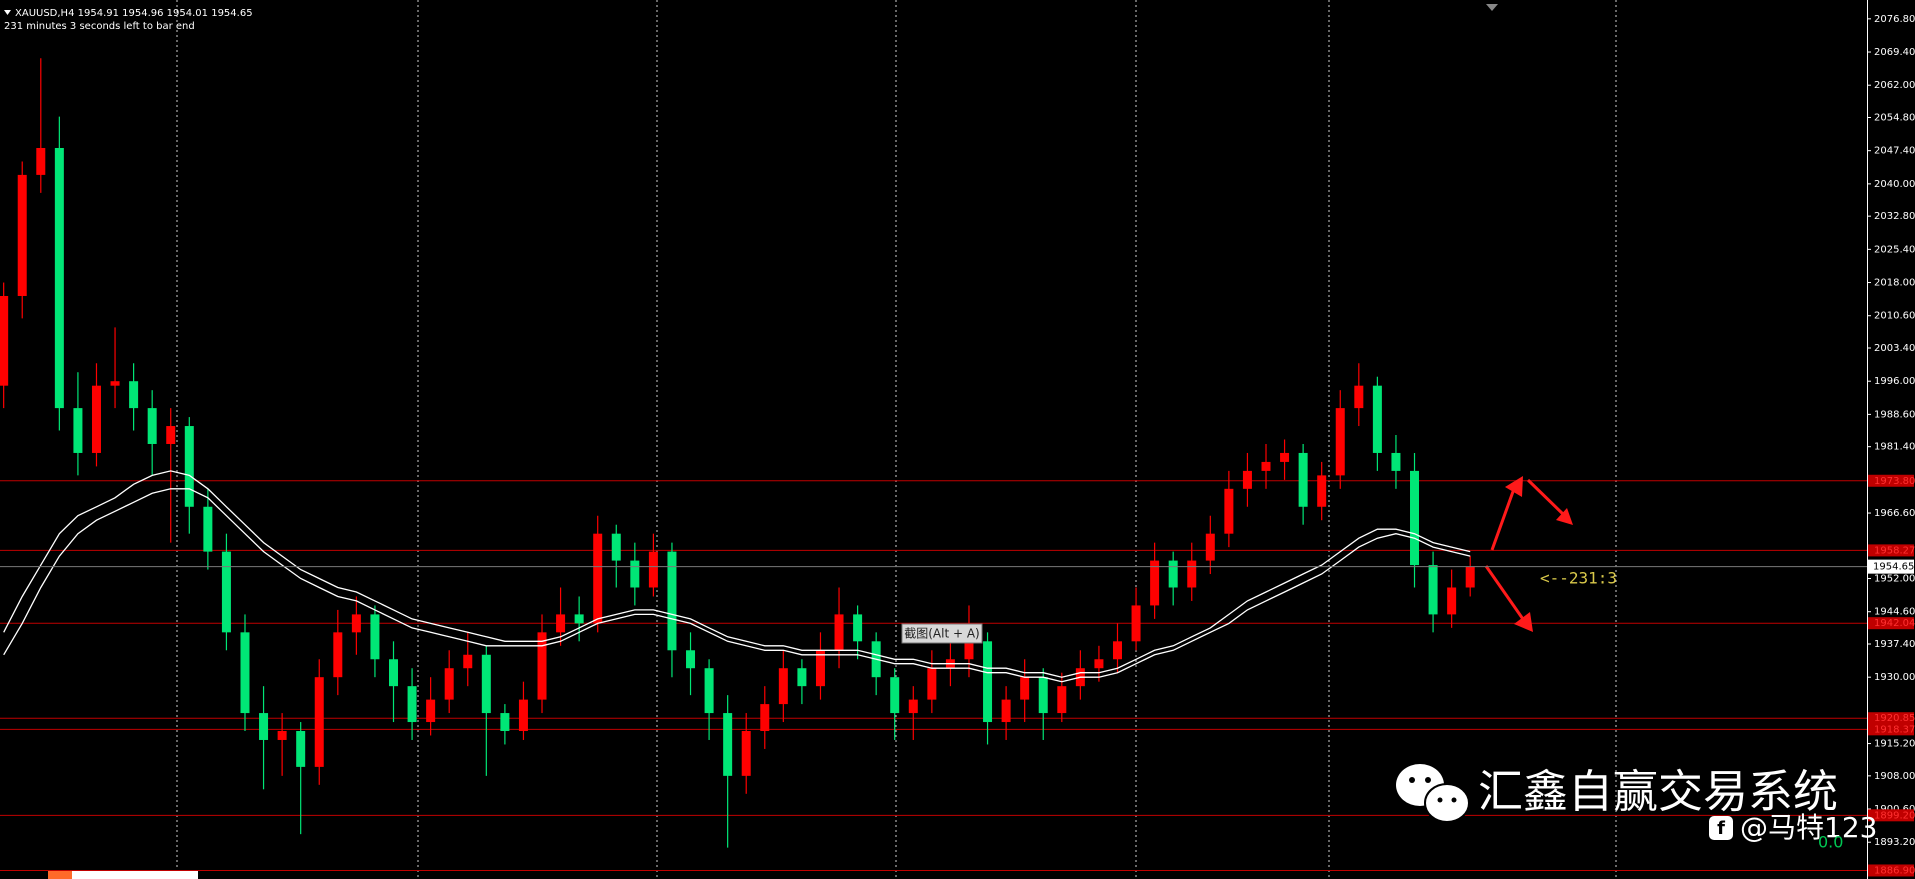  What do you see at coordinates (1492, 7) in the screenshot?
I see `shift-marker` at bounding box center [1492, 7].